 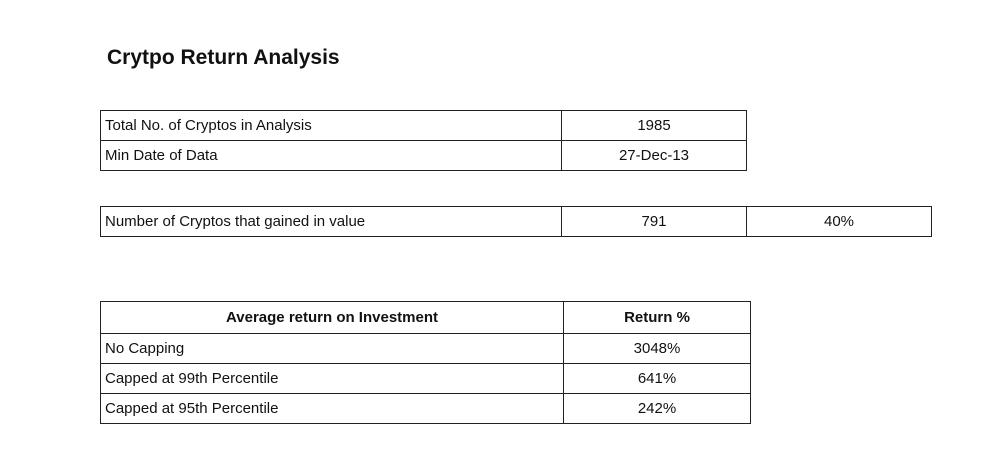 I want to click on row: Min Date of Data 27-Dec-13, so click(x=423, y=155).